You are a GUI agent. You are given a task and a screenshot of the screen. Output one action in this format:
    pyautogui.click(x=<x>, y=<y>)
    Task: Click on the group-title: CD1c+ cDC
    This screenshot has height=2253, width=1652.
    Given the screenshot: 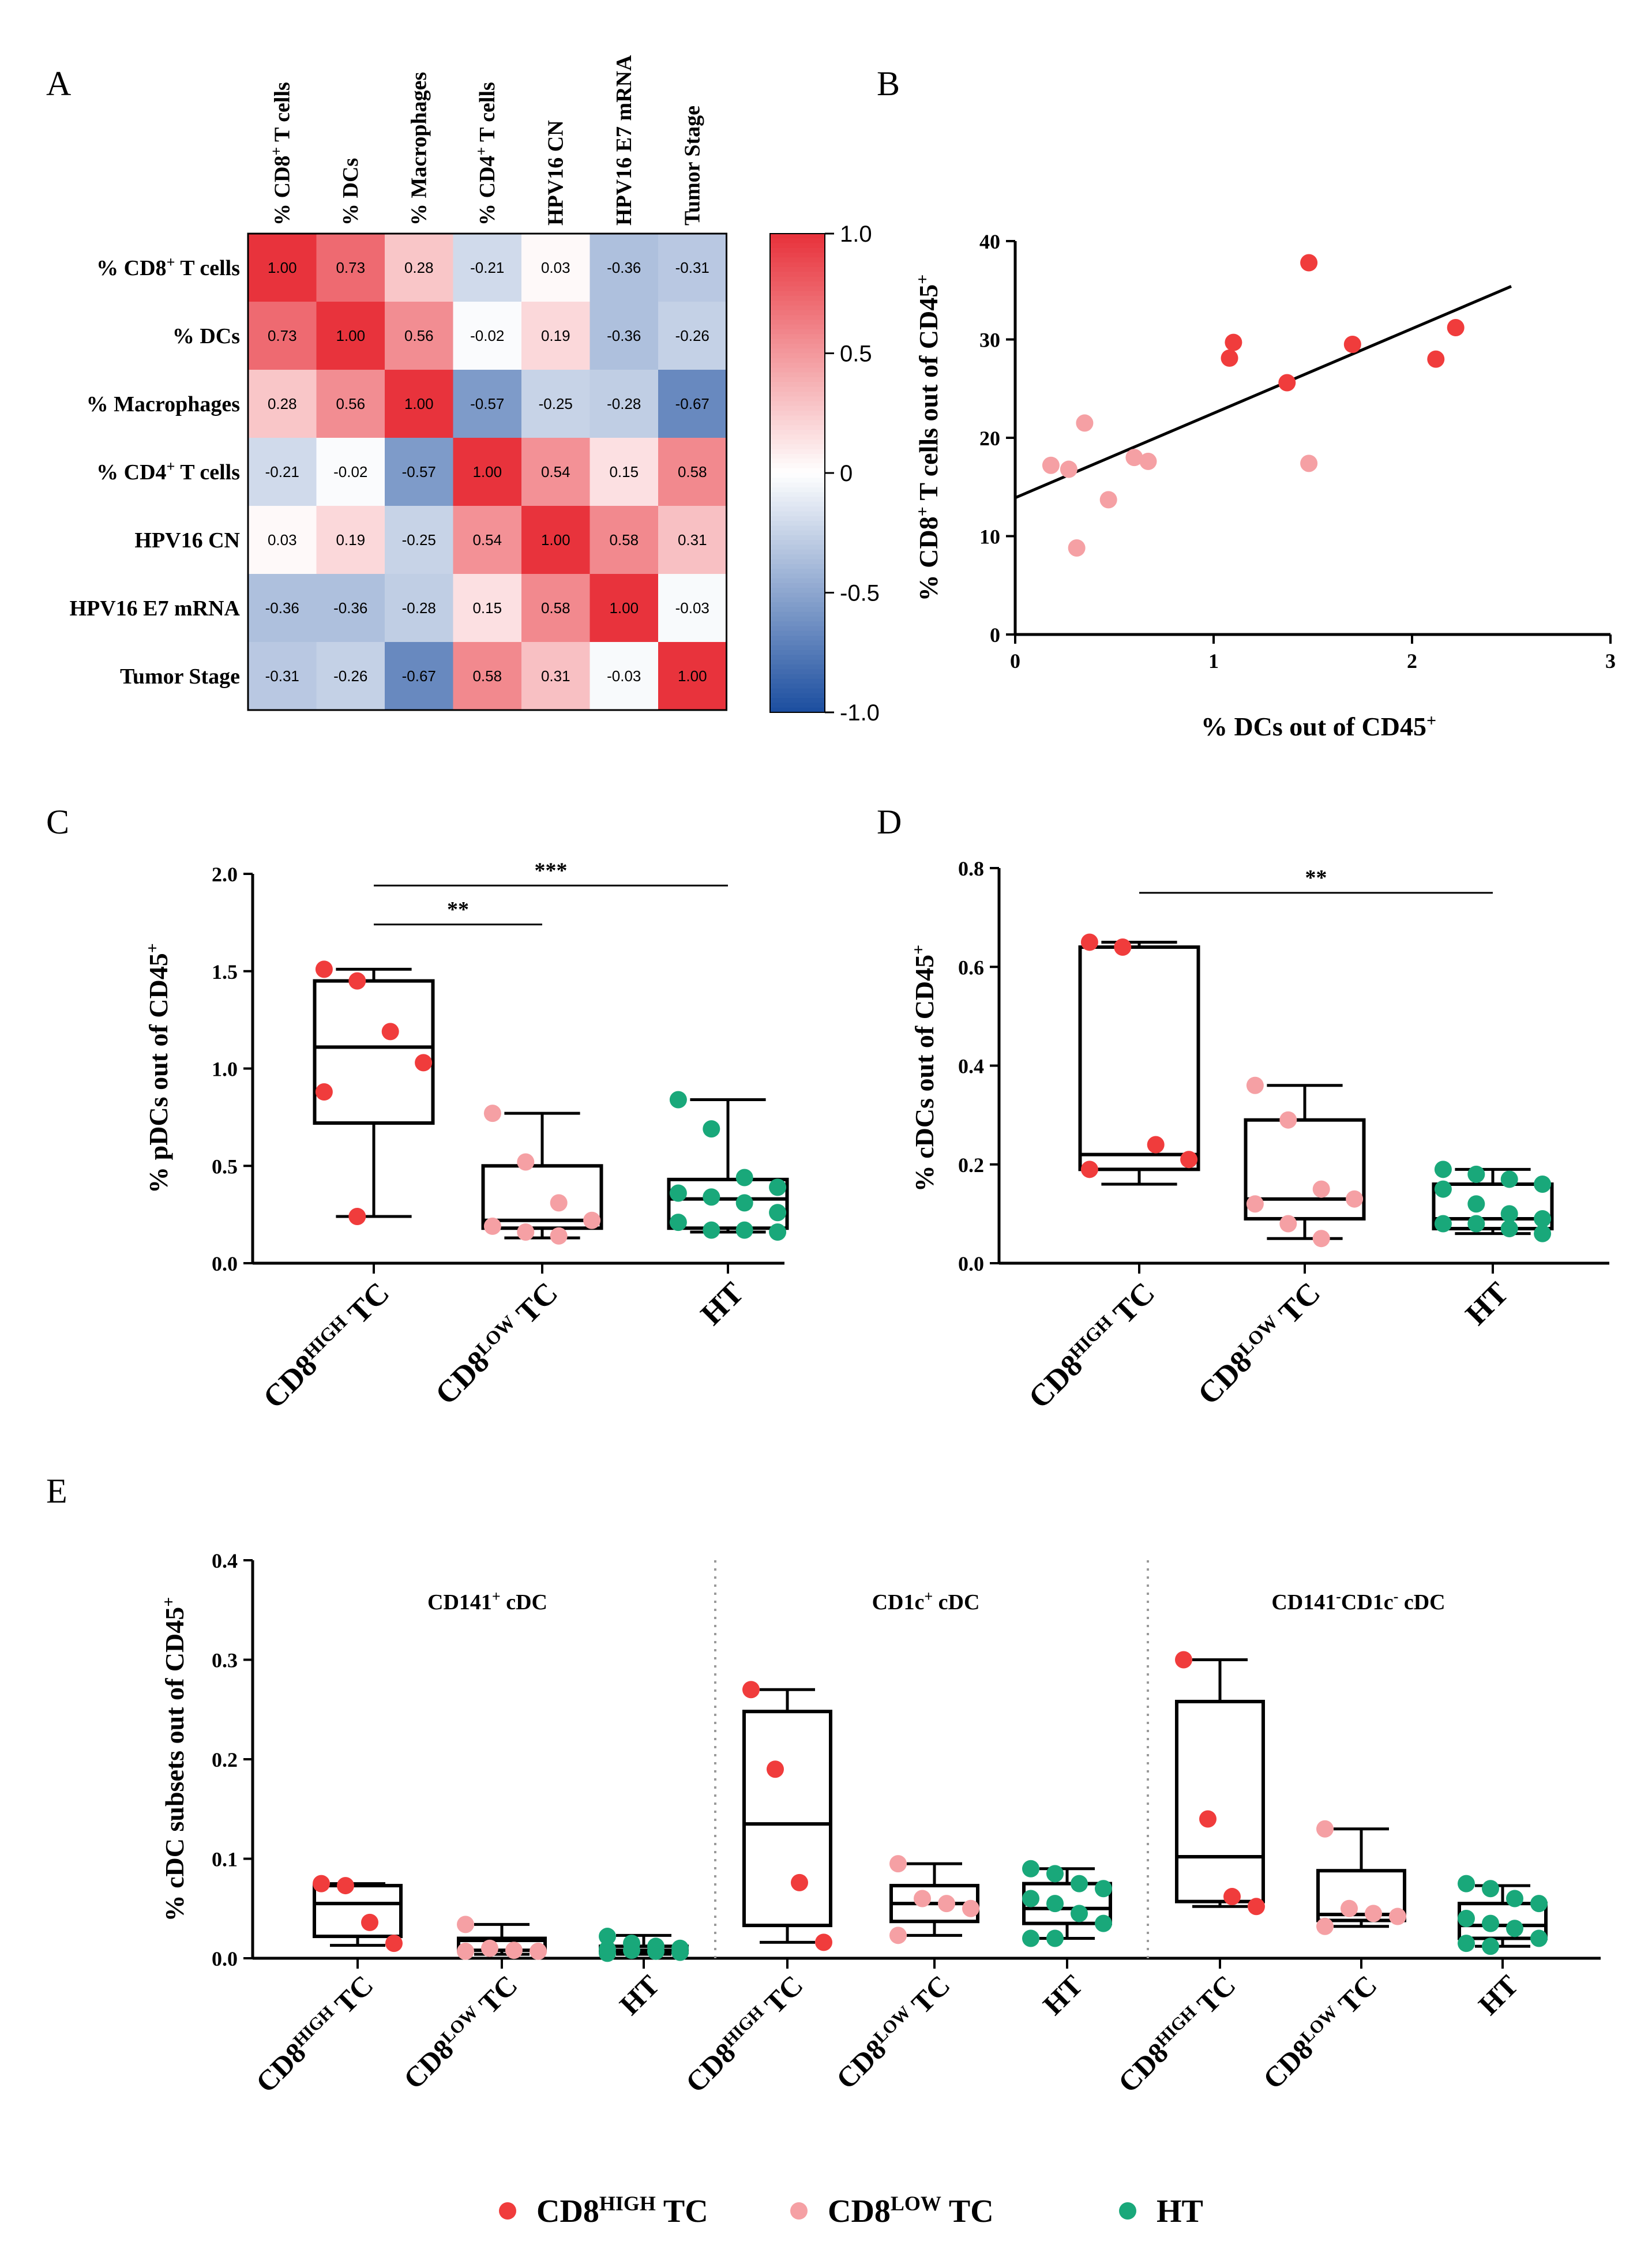 What is the action you would take?
    pyautogui.click(x=926, y=1601)
    